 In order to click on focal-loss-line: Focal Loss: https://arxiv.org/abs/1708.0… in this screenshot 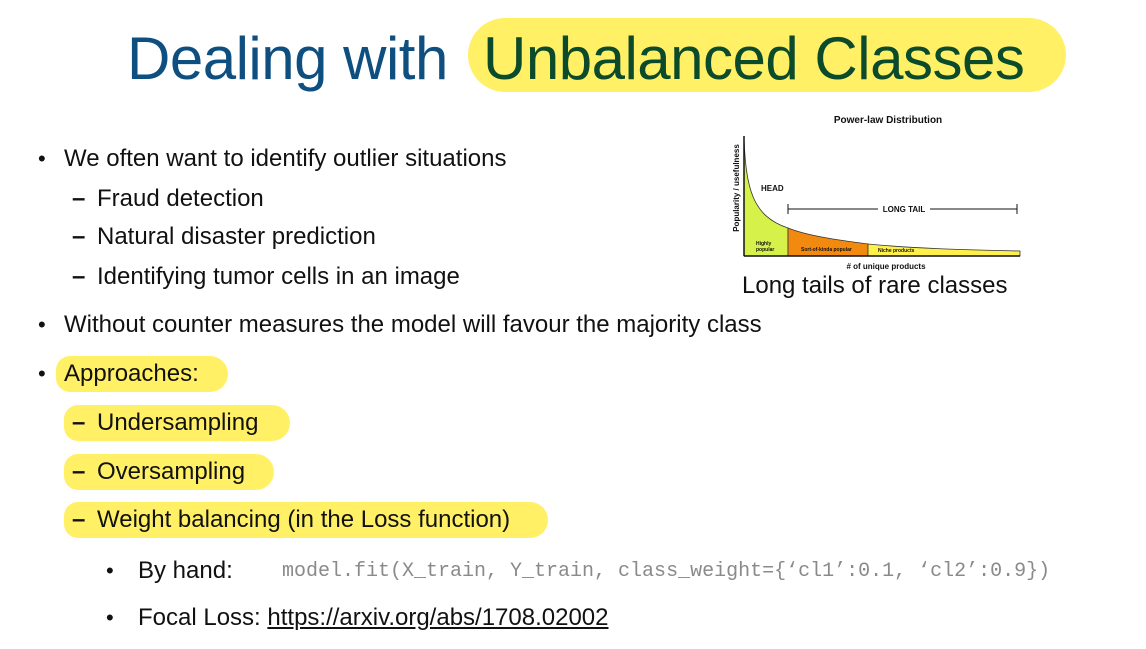, I will do `click(373, 618)`.